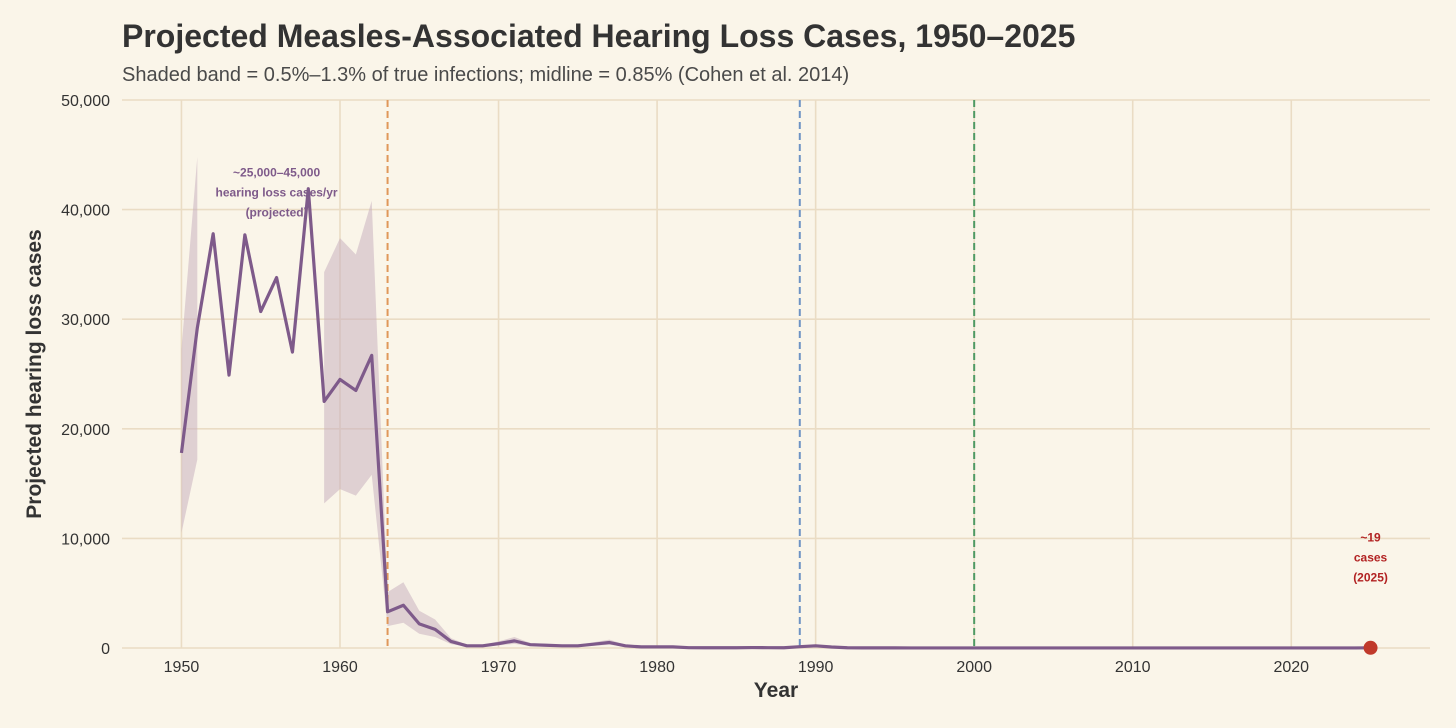 The width and height of the screenshot is (1456, 728). Describe the element at coordinates (657, 667) in the screenshot. I see `x-tick-label: 1980` at that location.